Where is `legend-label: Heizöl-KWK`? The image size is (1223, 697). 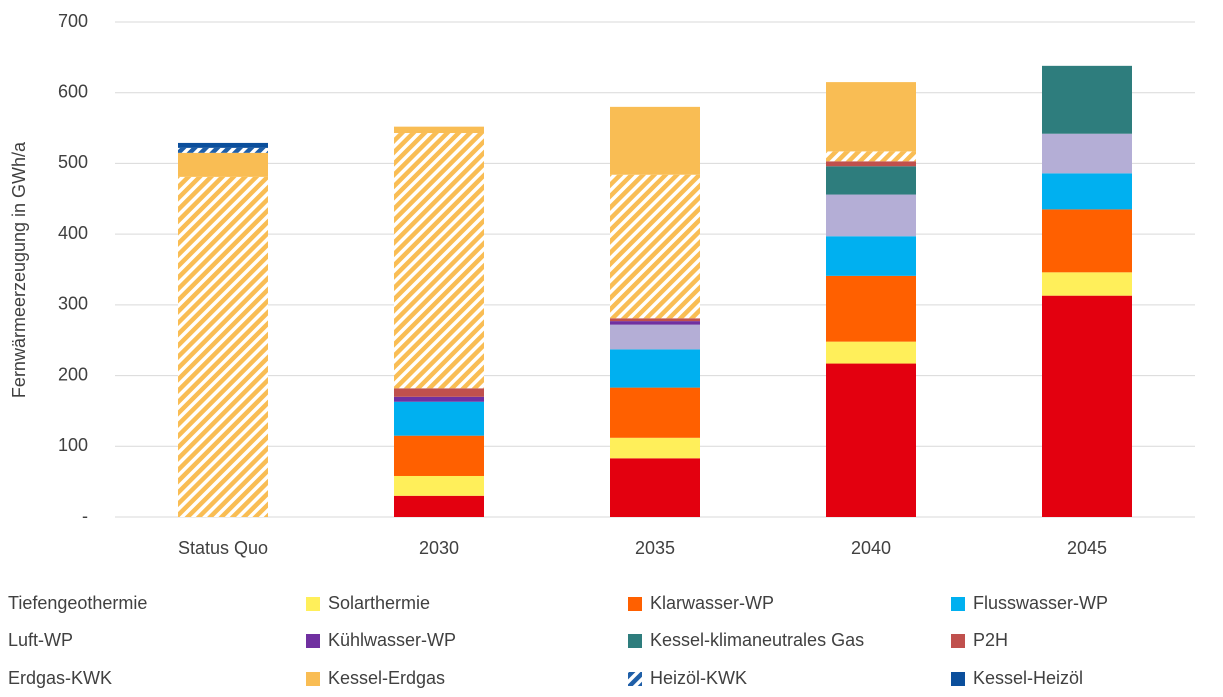 legend-label: Heizöl-KWK is located at coordinates (698, 678).